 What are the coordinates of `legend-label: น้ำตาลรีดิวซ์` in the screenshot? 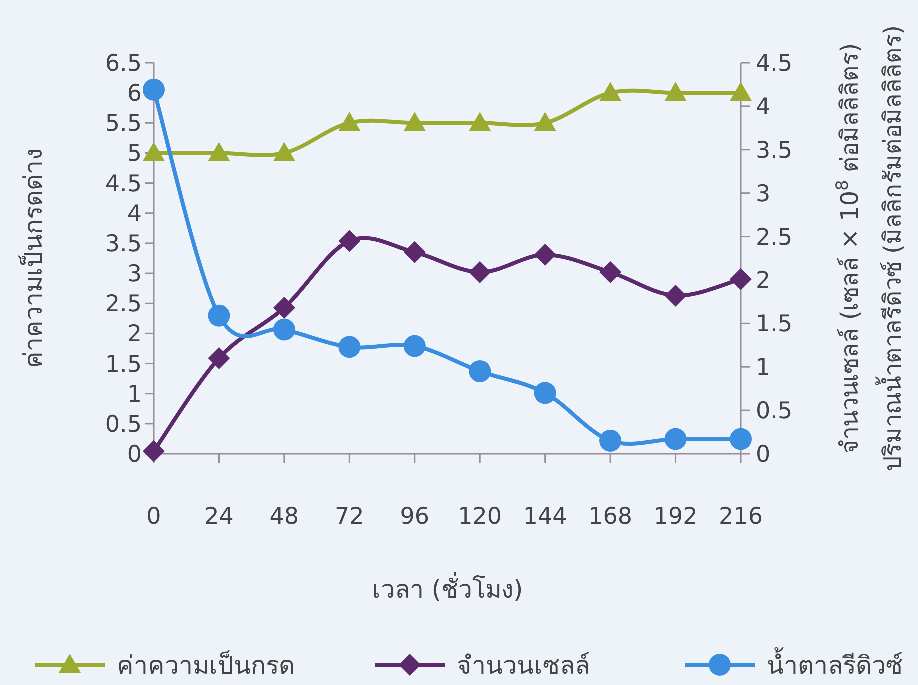 It's located at (835, 663).